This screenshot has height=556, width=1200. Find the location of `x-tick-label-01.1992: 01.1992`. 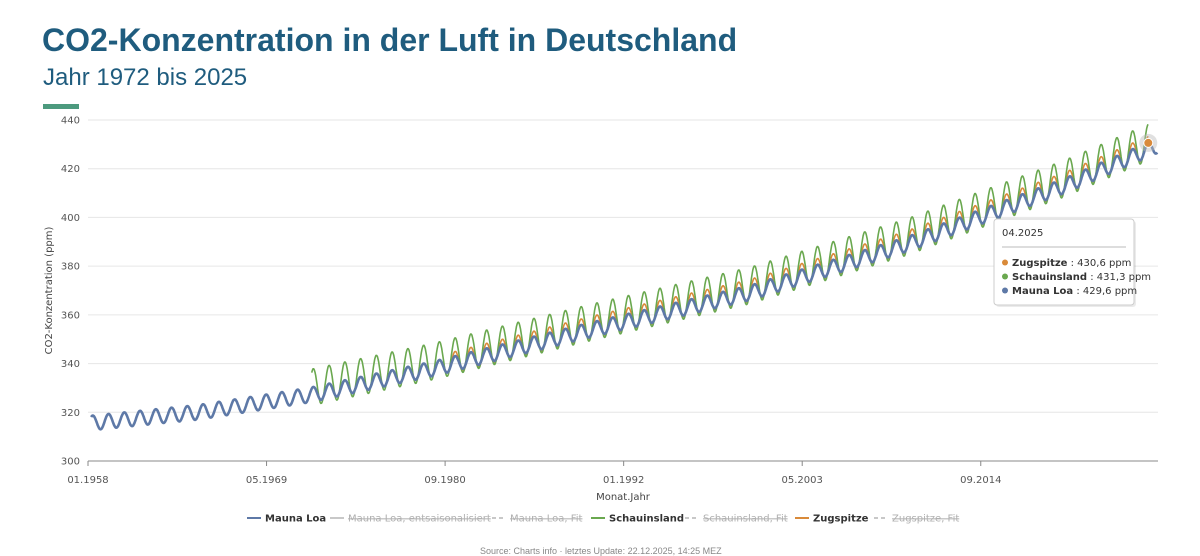

x-tick-label-01.1992: 01.1992 is located at coordinates (623, 480).